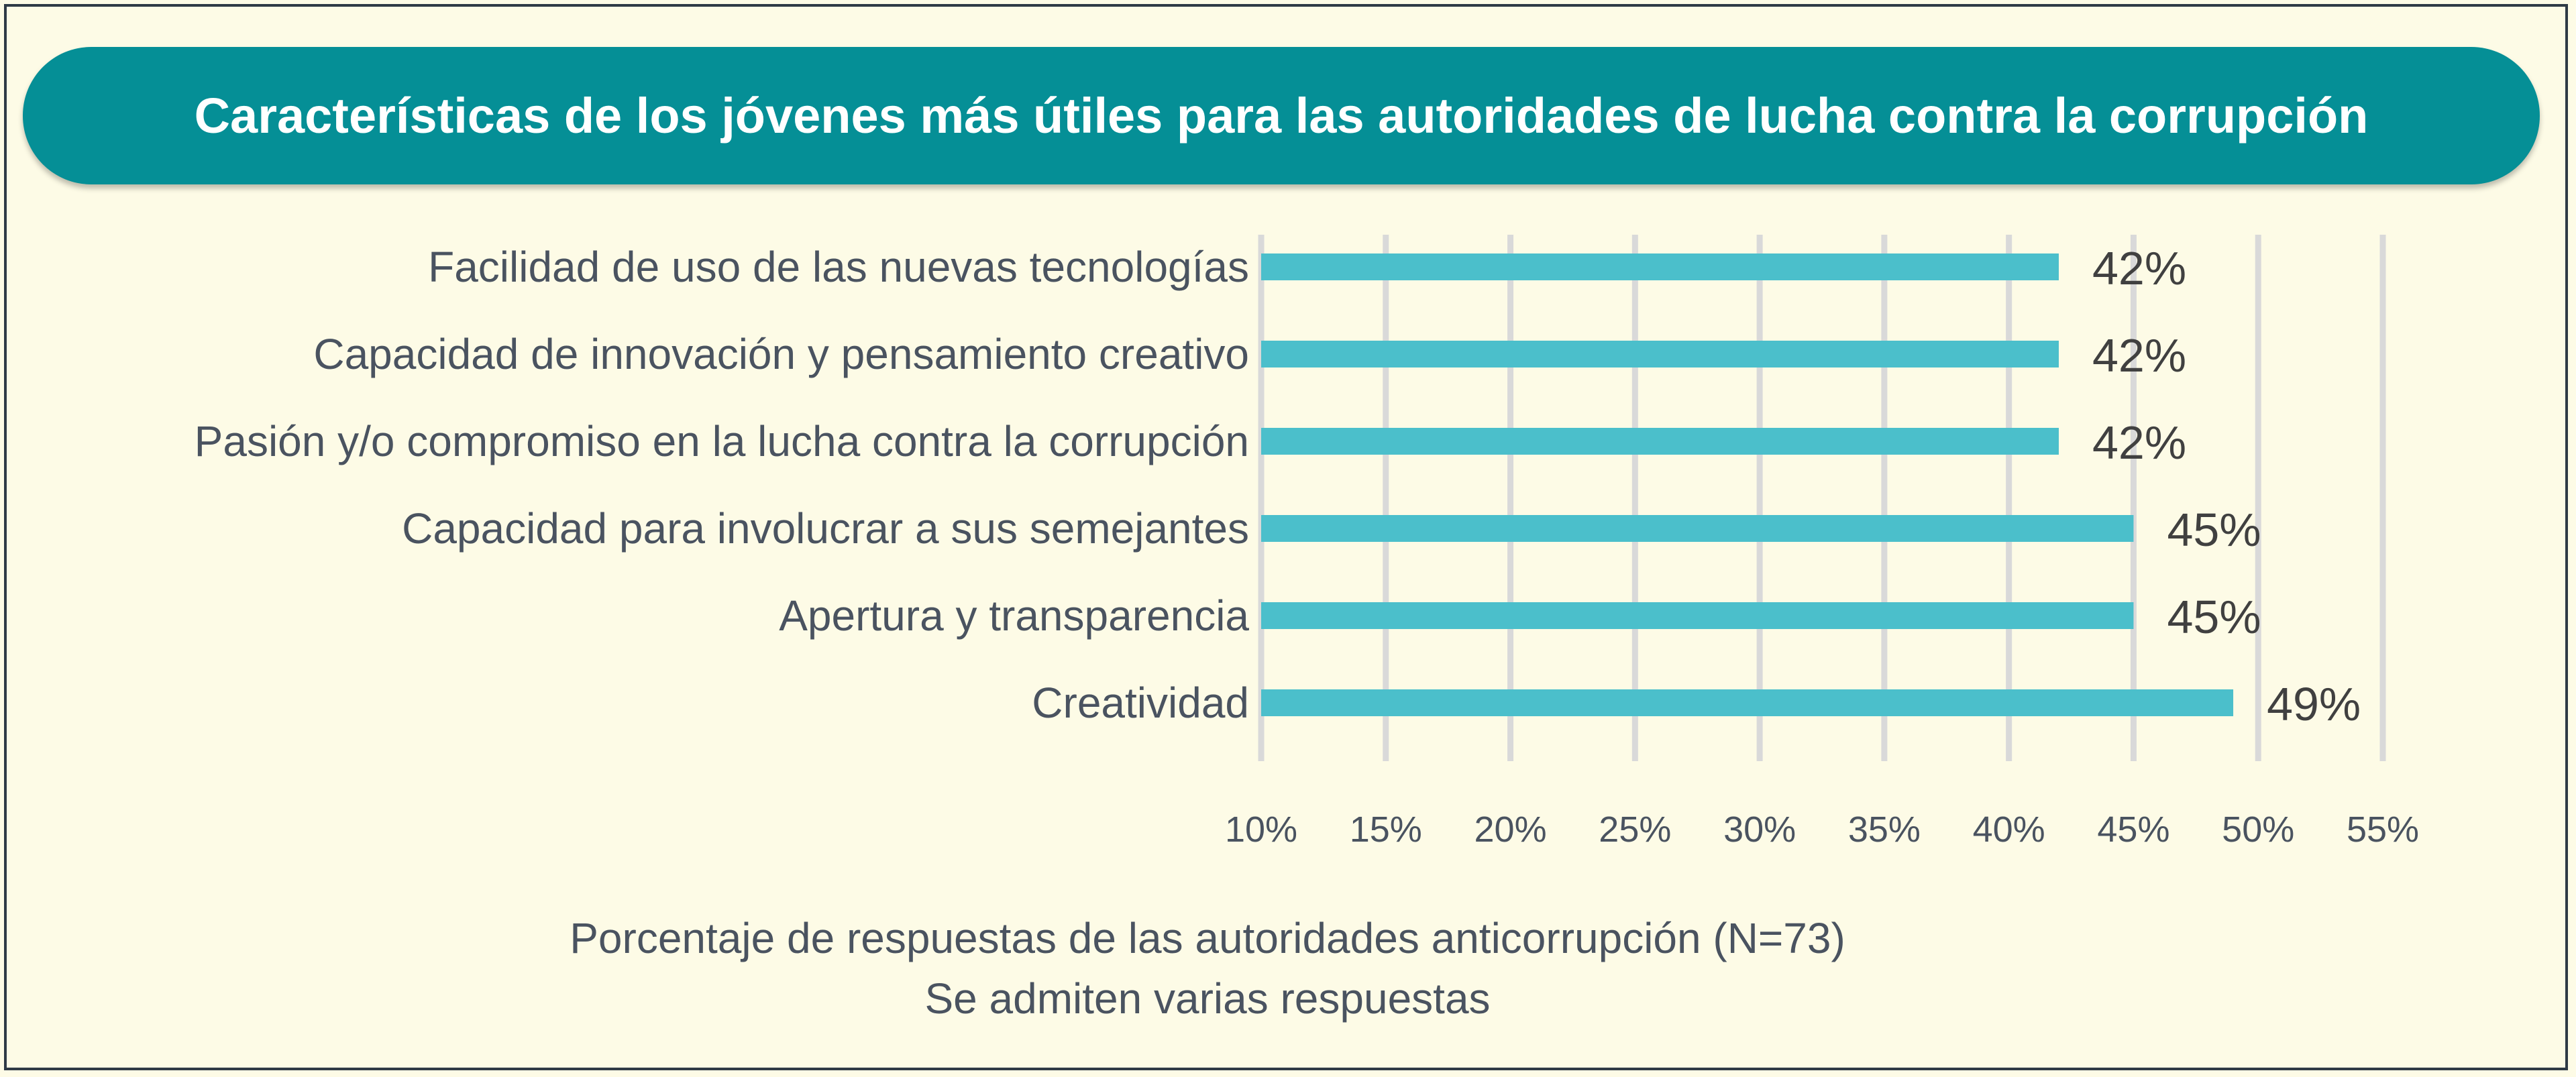  I want to click on x-tick-label: 55%, so click(2383, 830).